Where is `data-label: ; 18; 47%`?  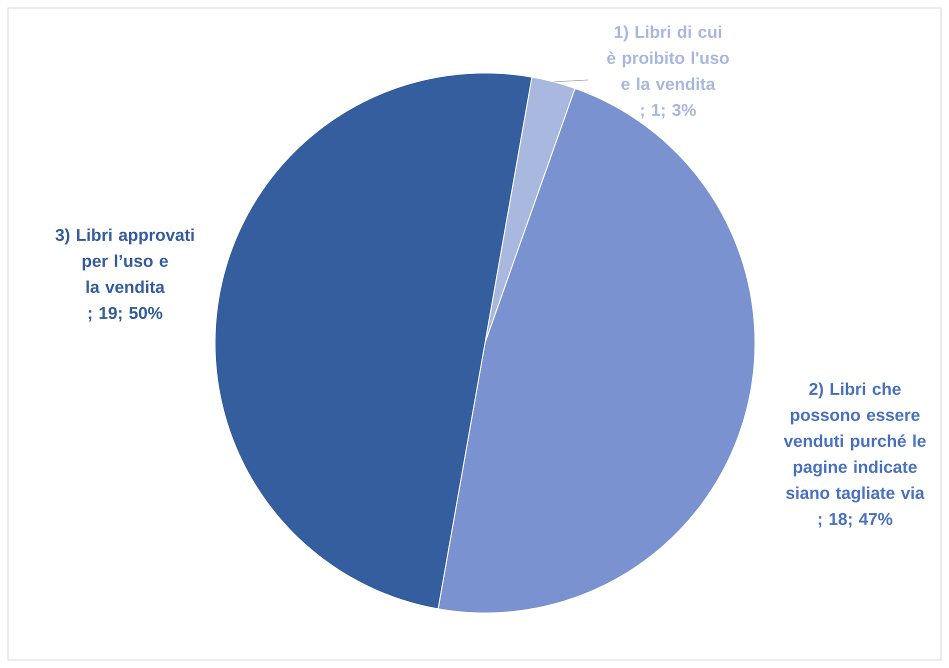
data-label: ; 18; 47% is located at coordinates (855, 520).